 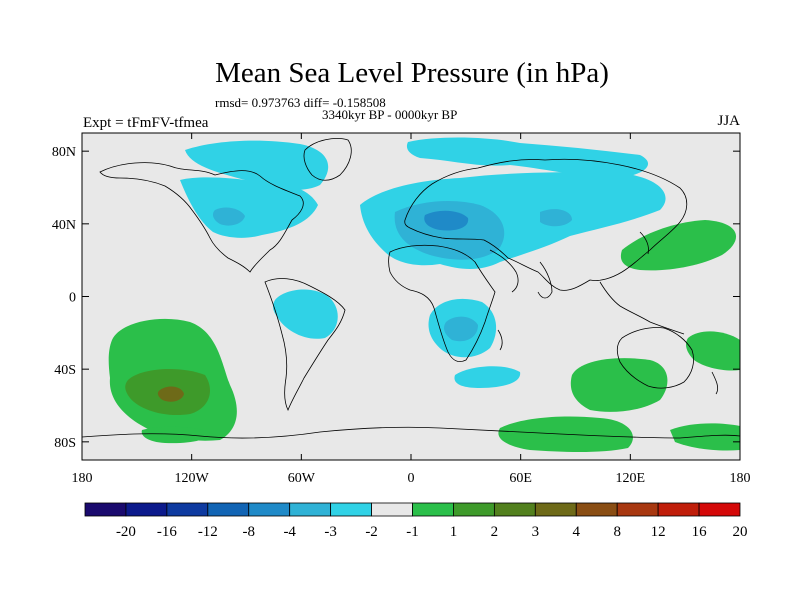 I want to click on experiment-label: Expt = tFmFV-tfmea, so click(x=146, y=123).